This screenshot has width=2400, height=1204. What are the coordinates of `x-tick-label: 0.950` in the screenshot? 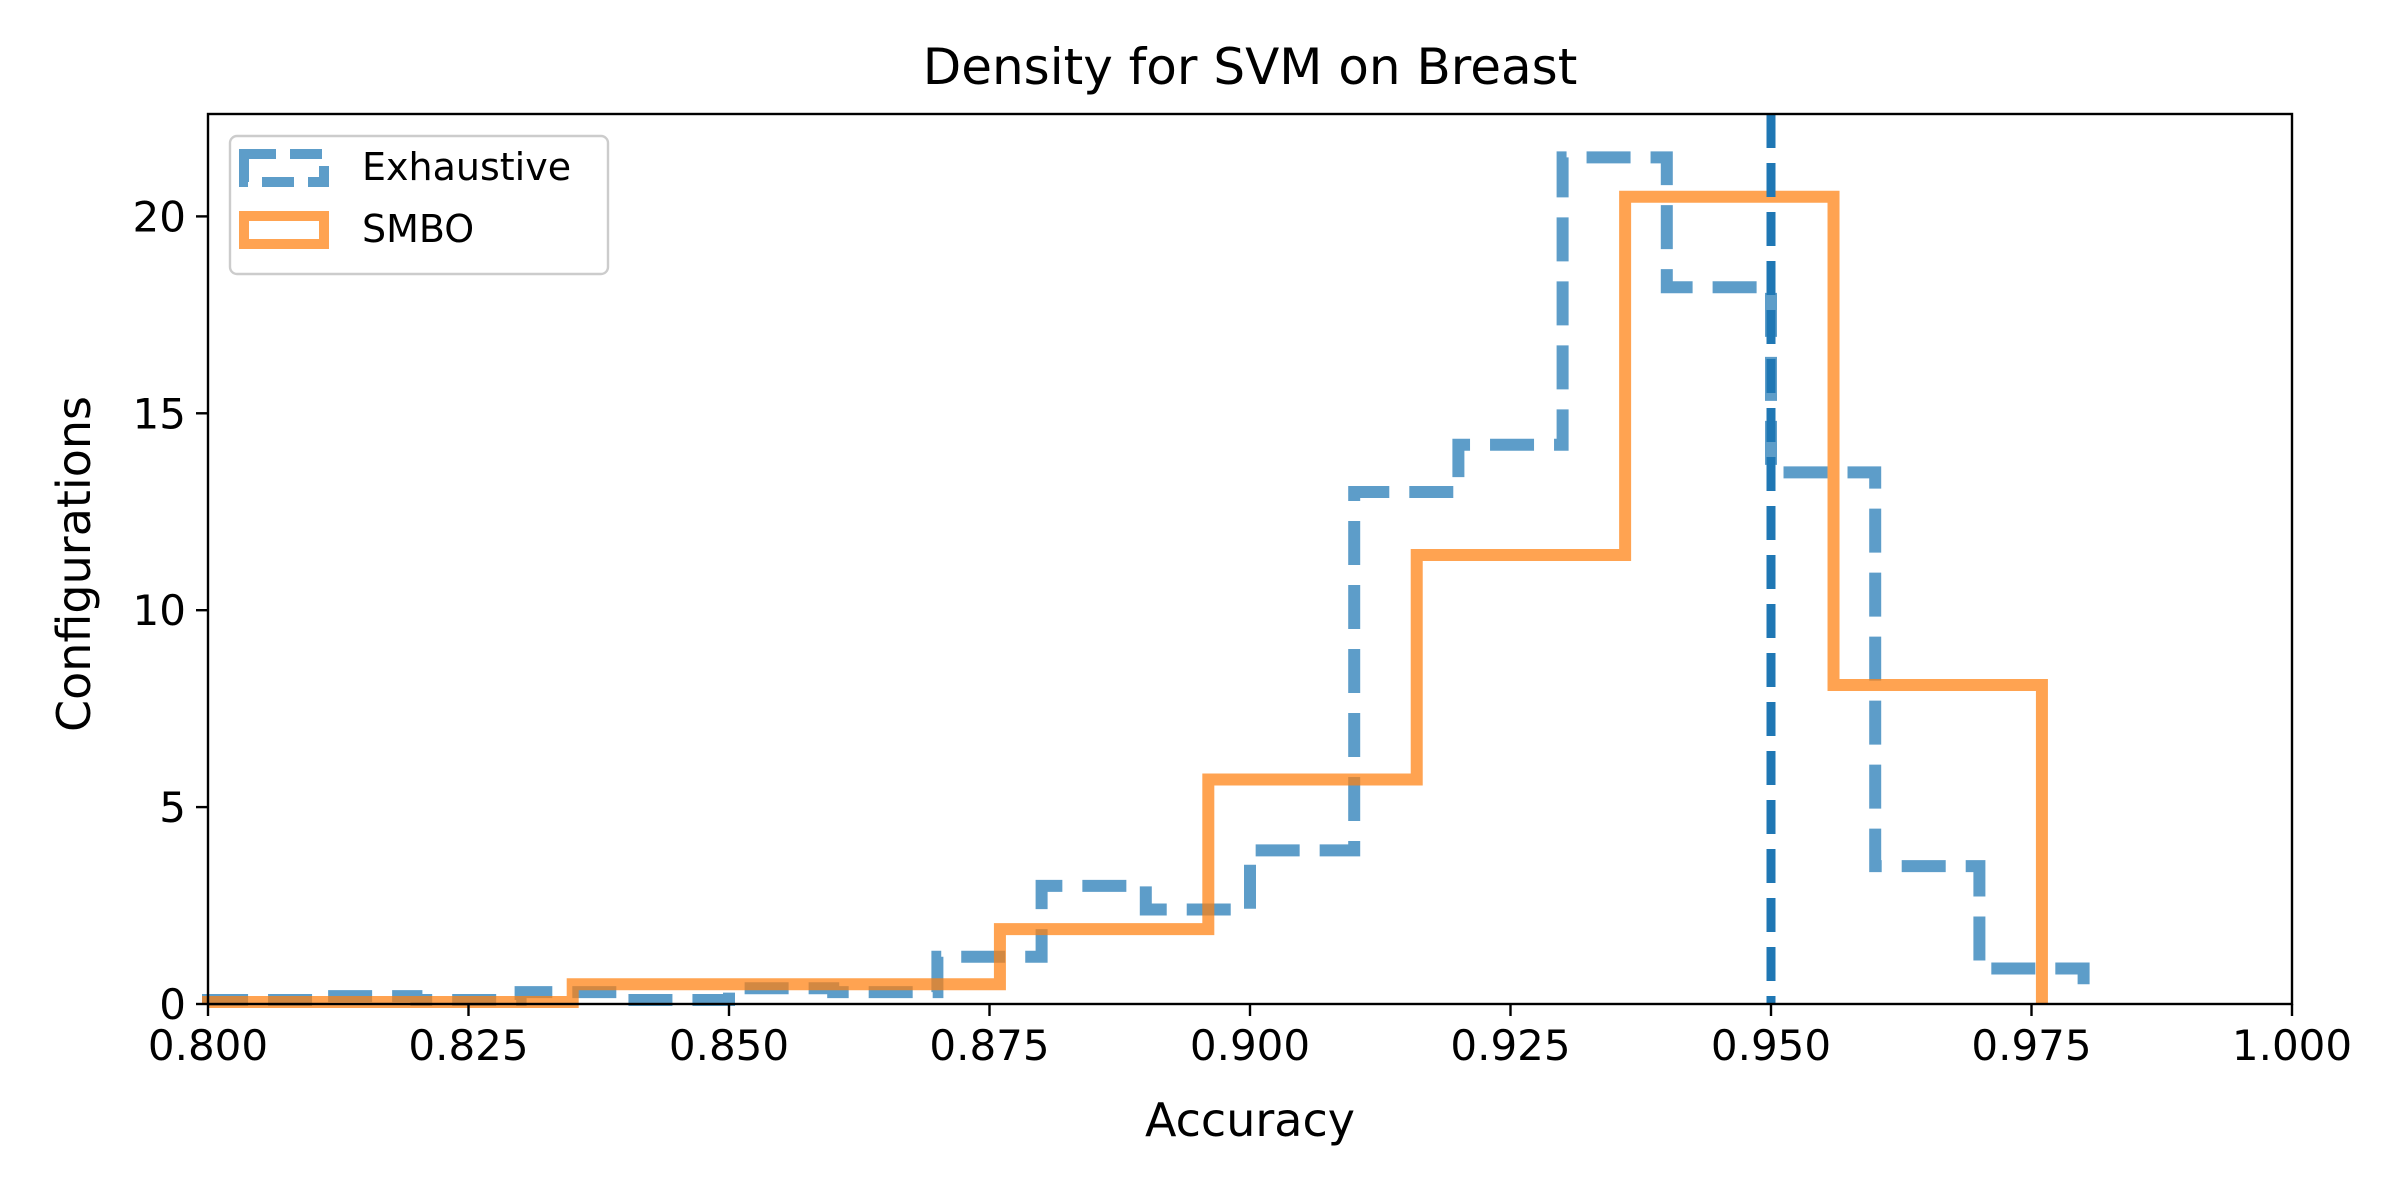 It's located at (1771, 1045).